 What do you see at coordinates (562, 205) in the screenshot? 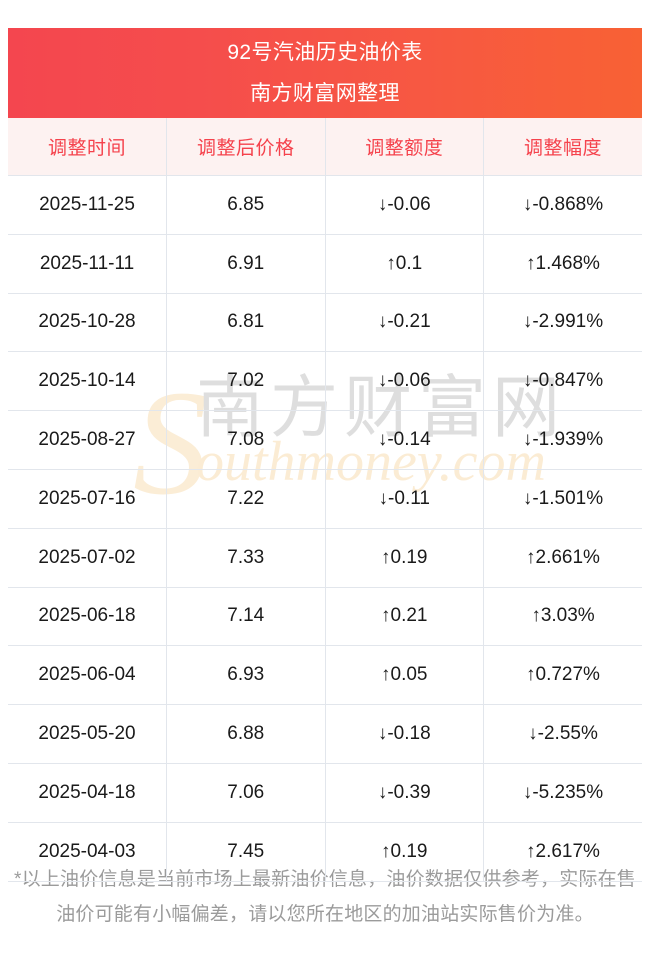
I see `cell-percent: ↓-0.868%` at bounding box center [562, 205].